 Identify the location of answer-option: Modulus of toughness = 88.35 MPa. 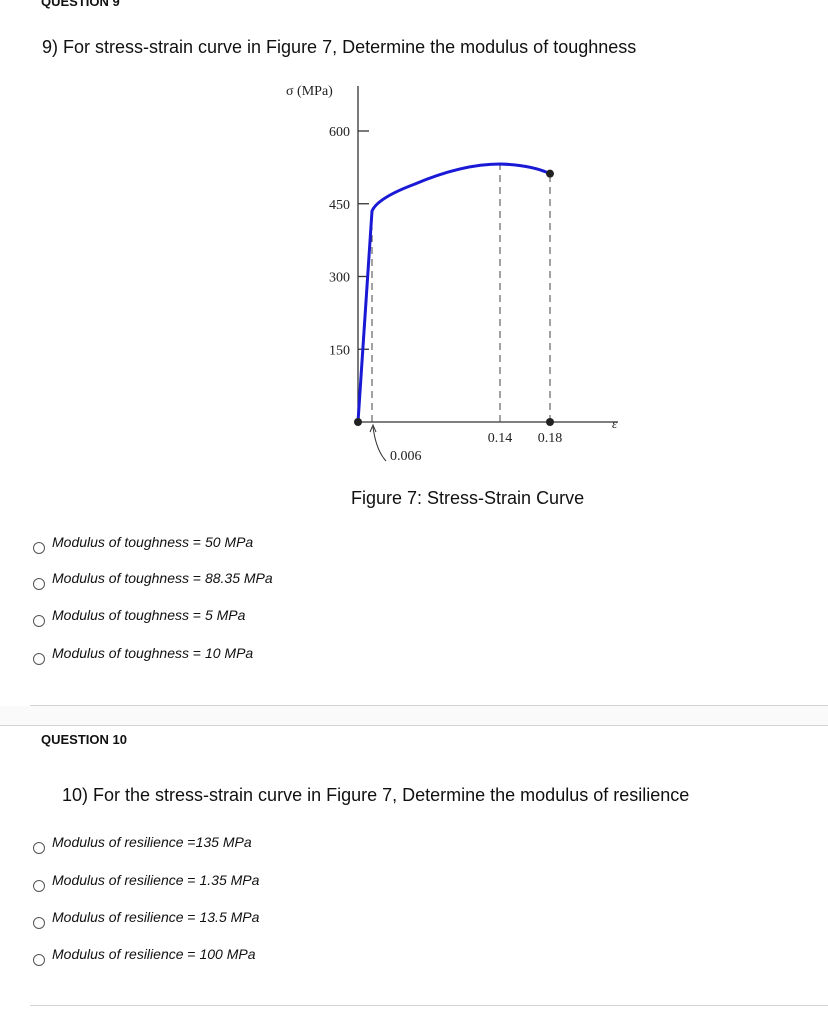
(153, 576).